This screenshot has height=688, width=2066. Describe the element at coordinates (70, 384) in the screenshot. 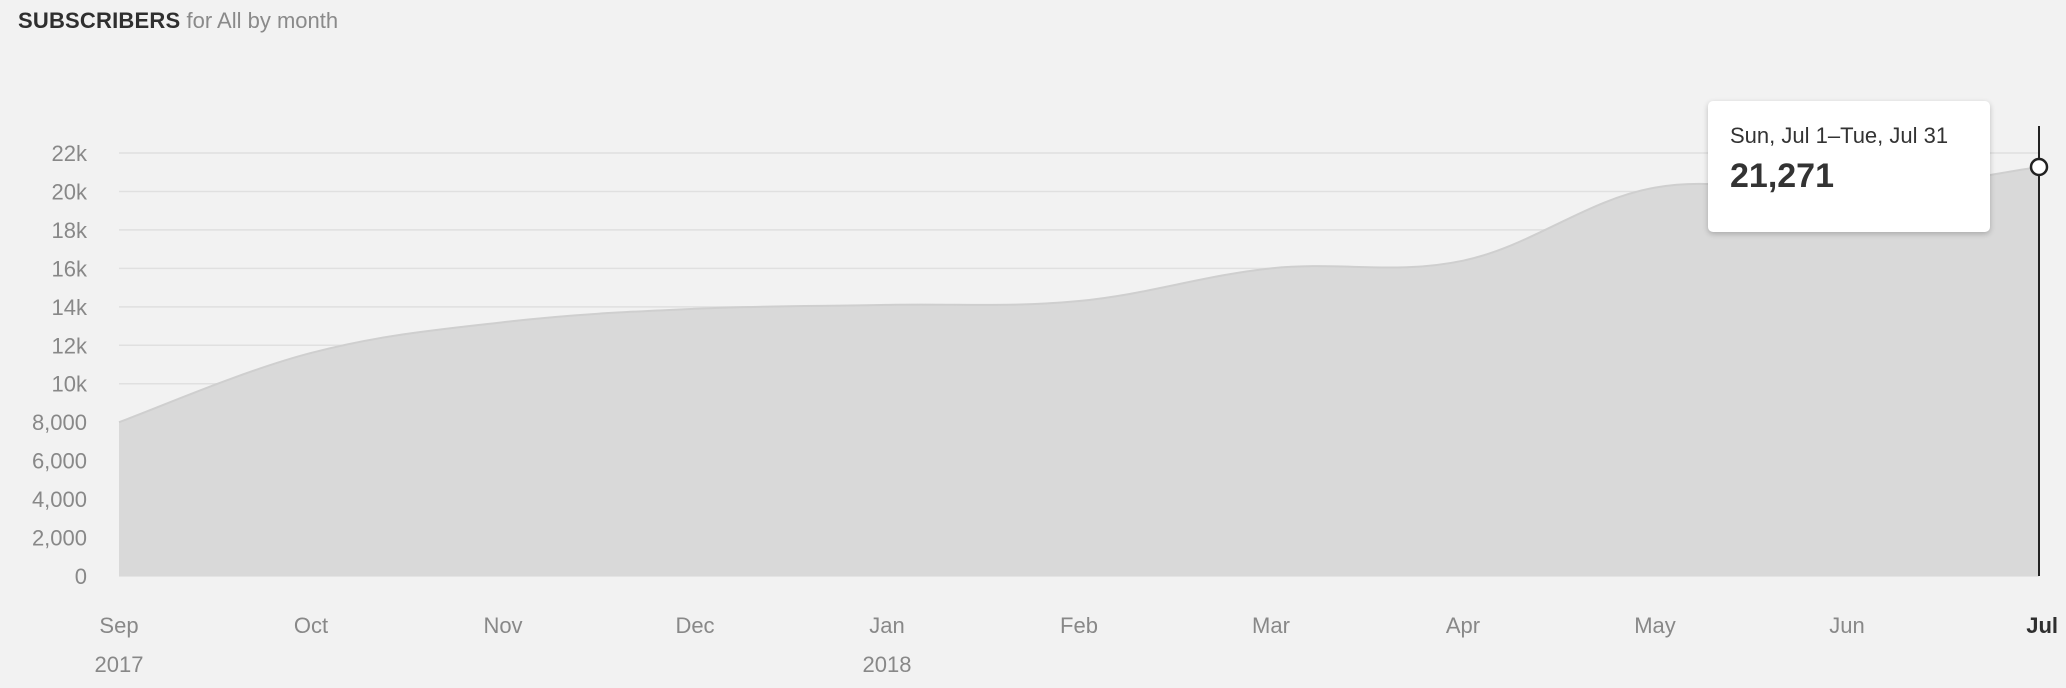

I see `y-tick-label: 10k` at that location.